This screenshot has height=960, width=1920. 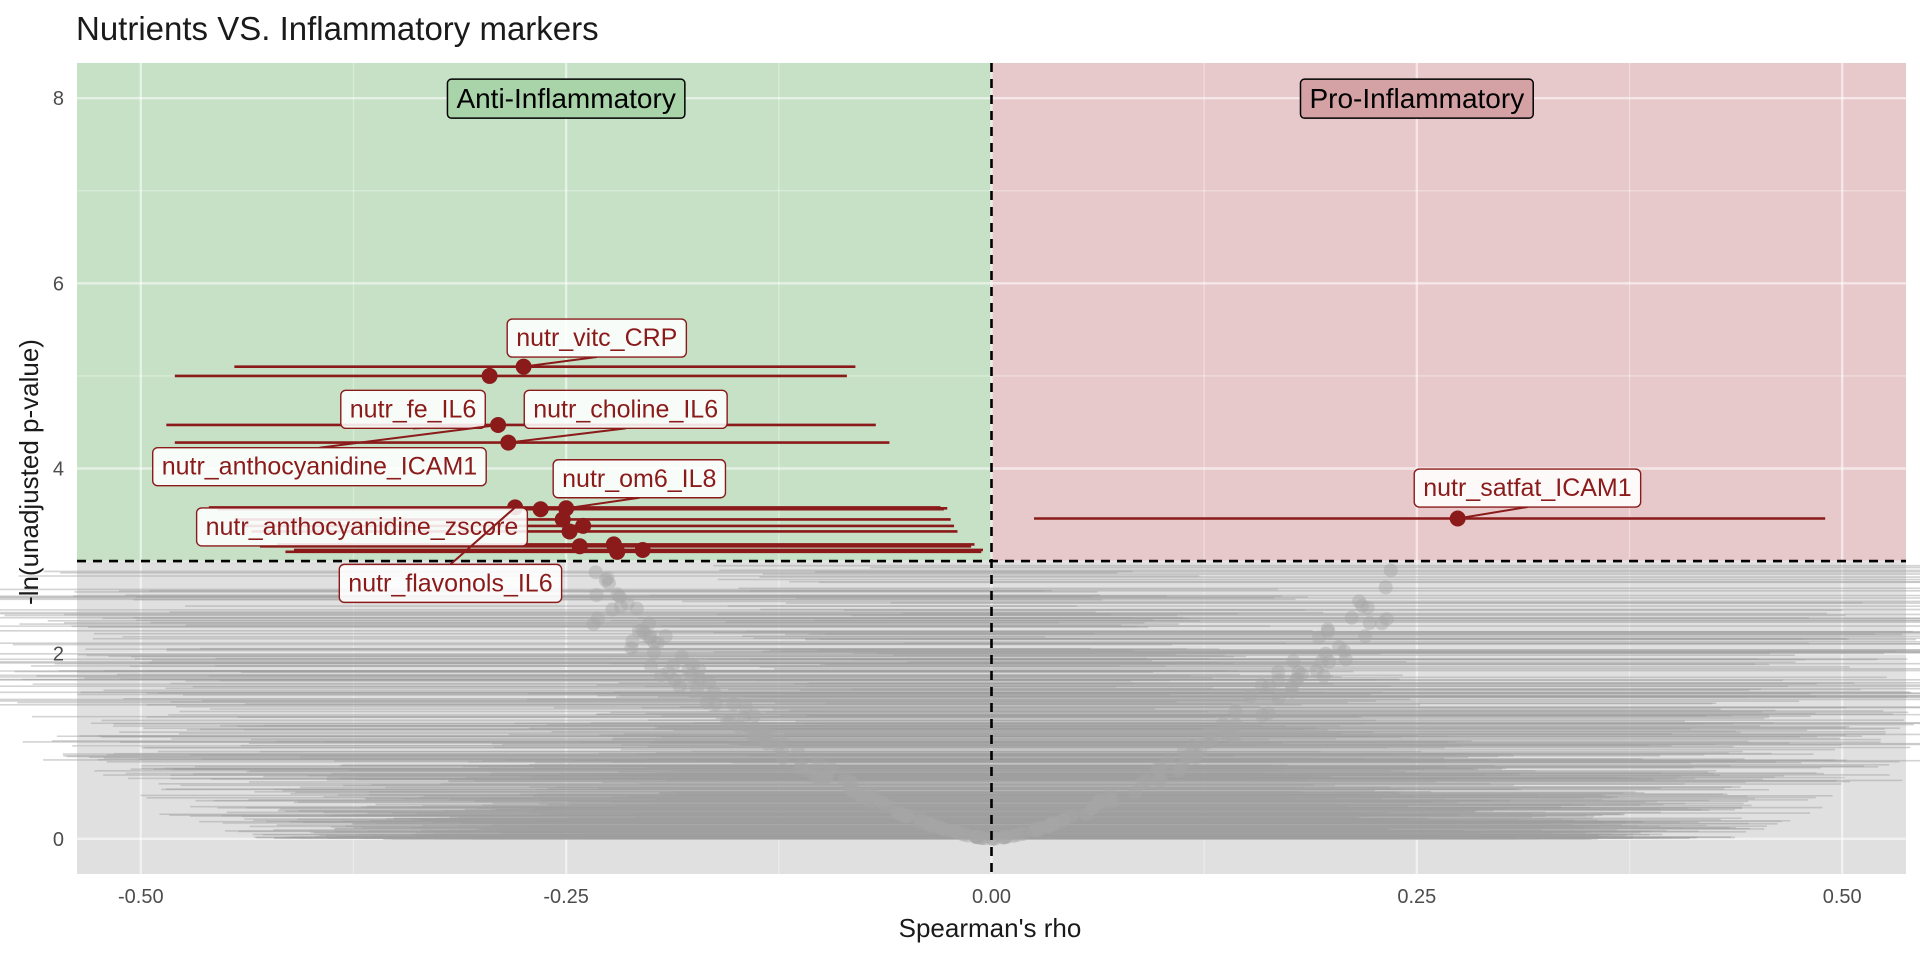 What do you see at coordinates (990, 98) in the screenshot?
I see `region-labels: Anti-Inflammatory Pro-Inflammatory` at bounding box center [990, 98].